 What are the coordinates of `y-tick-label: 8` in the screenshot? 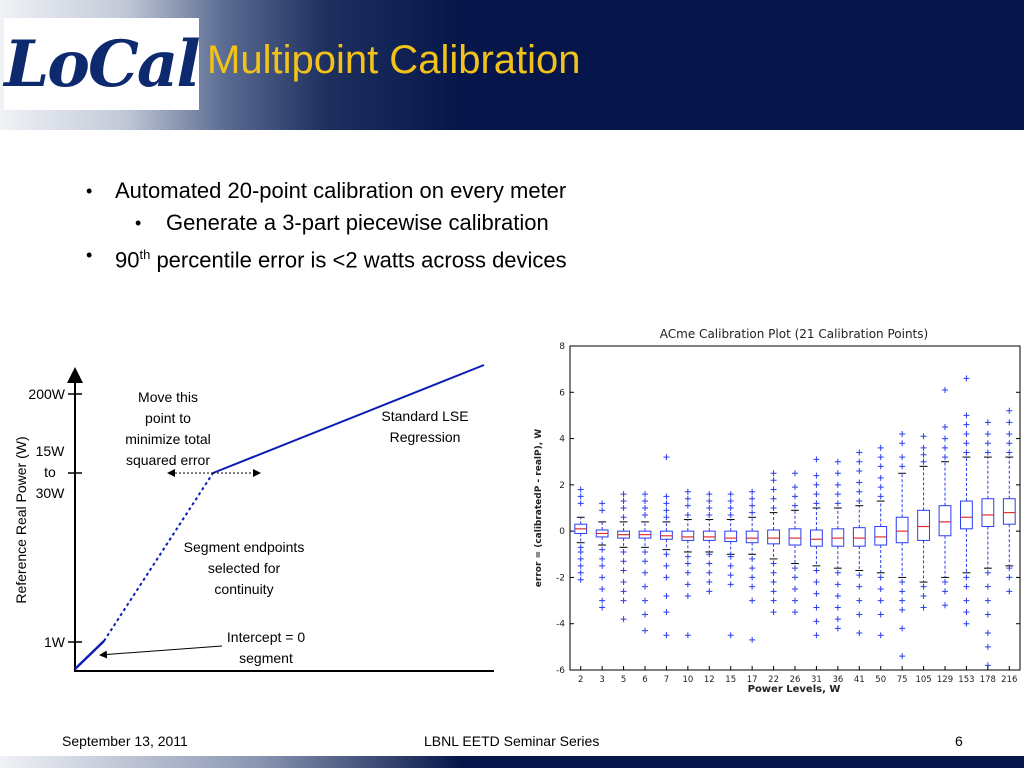 It's located at (562, 347).